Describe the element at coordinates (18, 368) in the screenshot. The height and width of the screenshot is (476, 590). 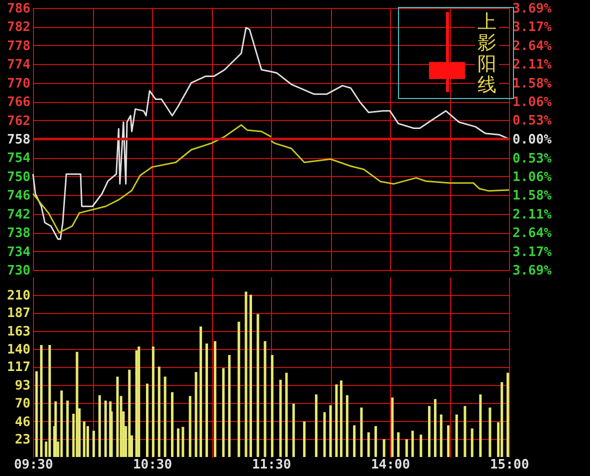
I see `y-tick-label: 117` at that location.